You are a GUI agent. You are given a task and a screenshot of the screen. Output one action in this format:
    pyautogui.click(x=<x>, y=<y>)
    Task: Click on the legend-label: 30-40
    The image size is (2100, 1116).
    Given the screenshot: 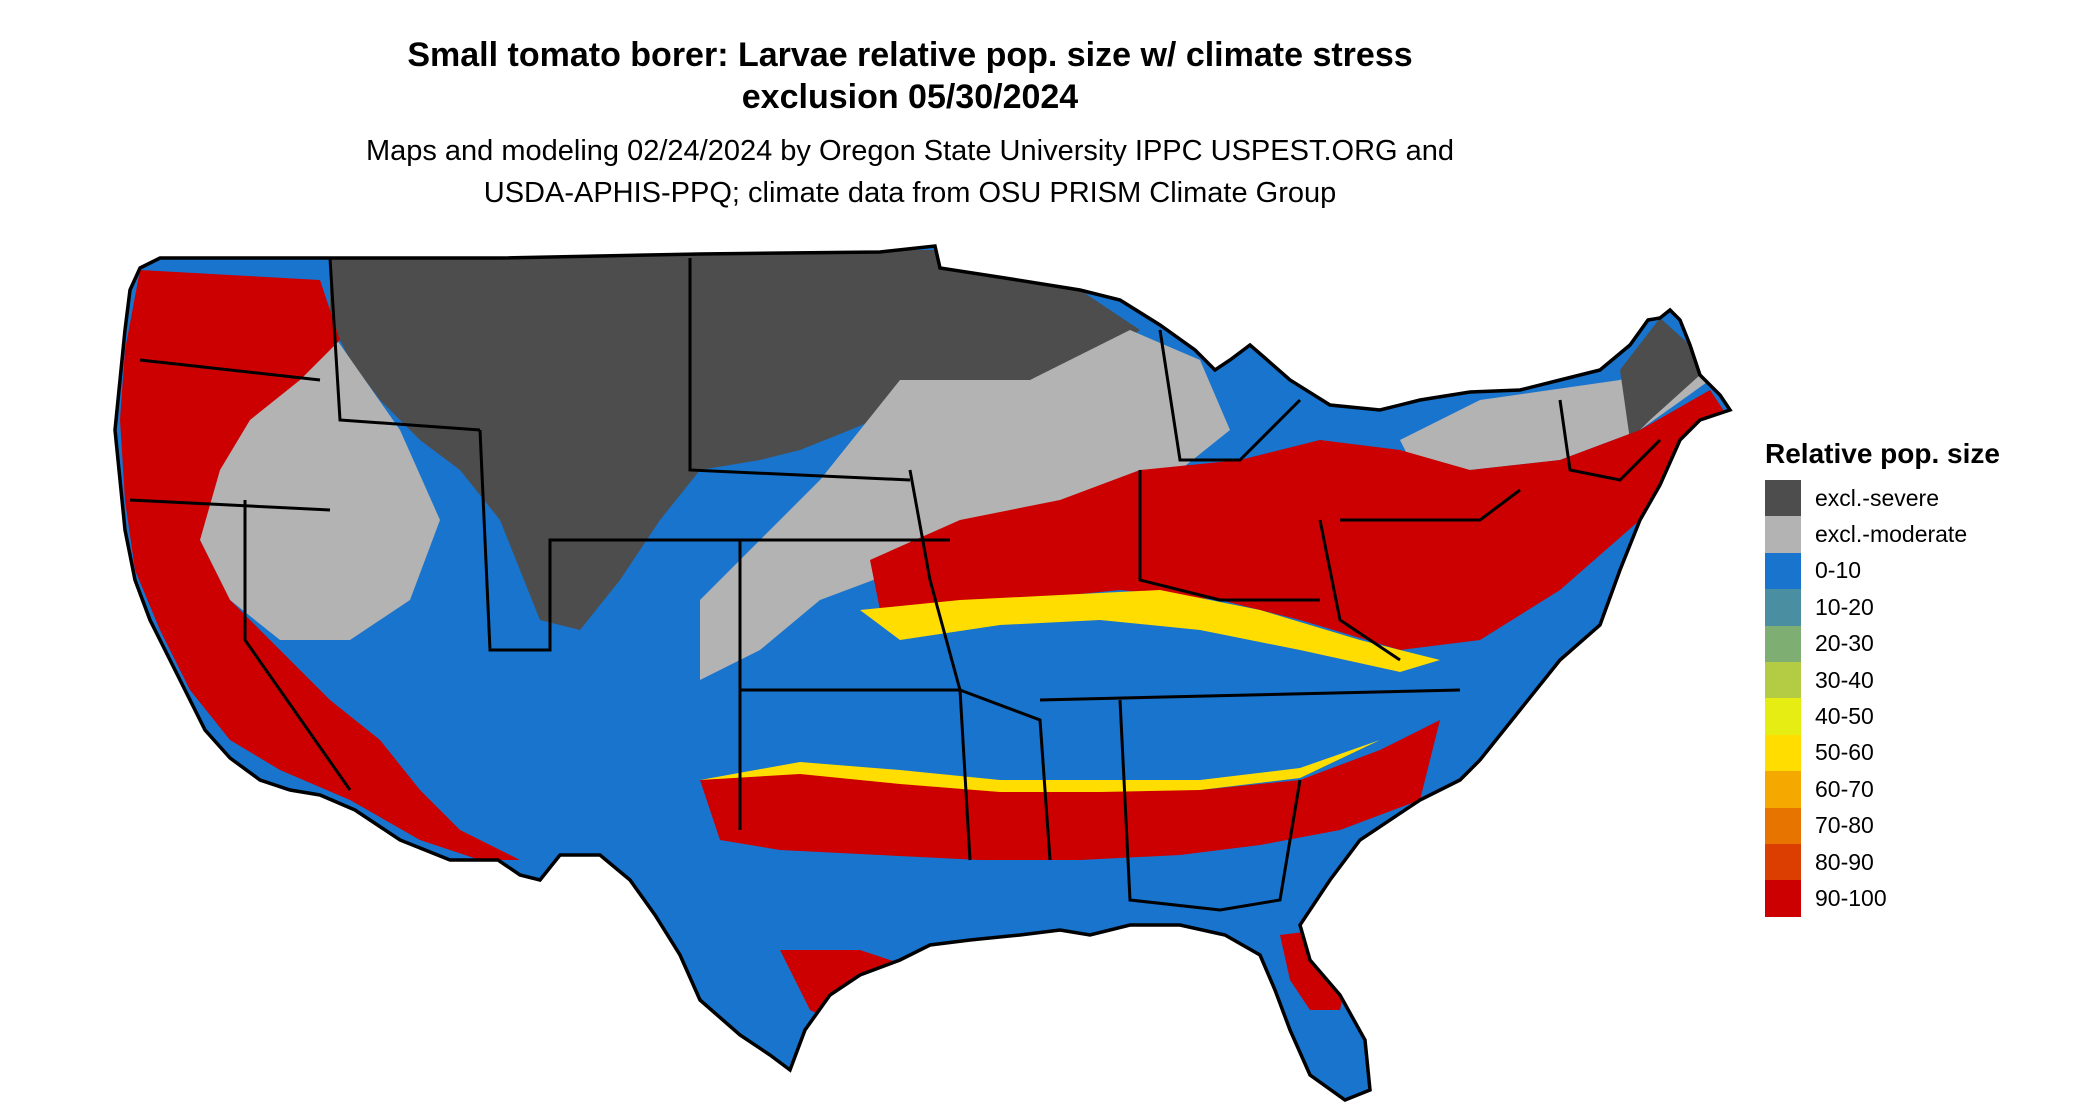 What is the action you would take?
    pyautogui.click(x=1844, y=679)
    